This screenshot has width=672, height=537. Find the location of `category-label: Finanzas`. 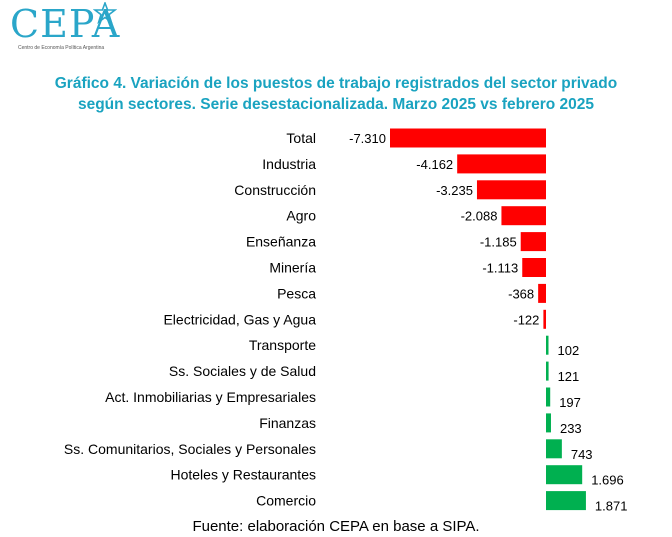

category-label: Finanzas is located at coordinates (287, 423).